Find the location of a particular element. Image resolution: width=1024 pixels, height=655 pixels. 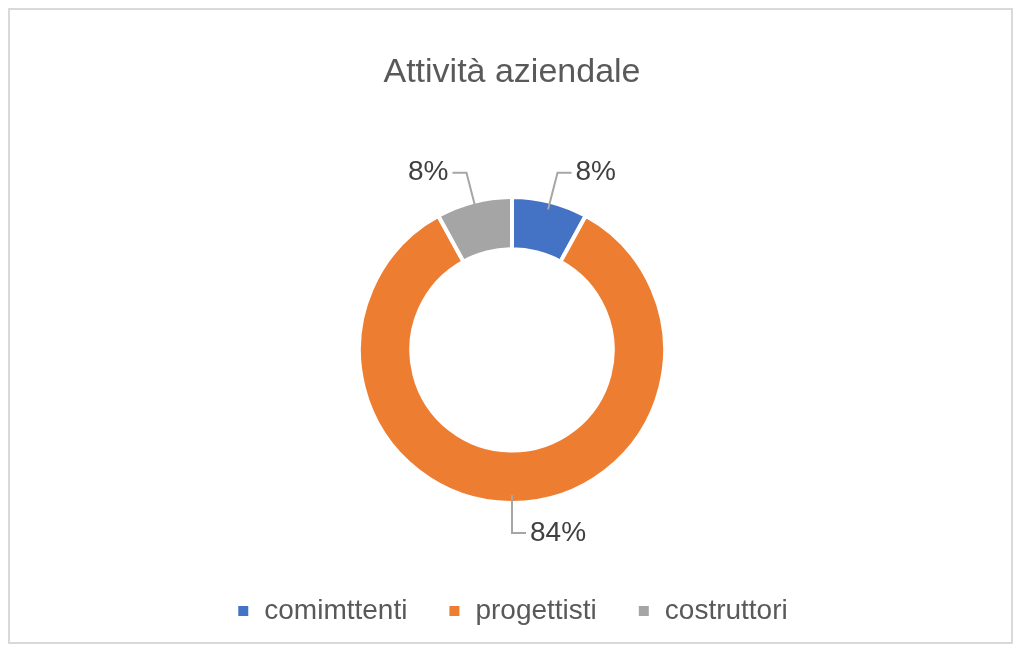

legend-label: costruttori is located at coordinates (726, 609).